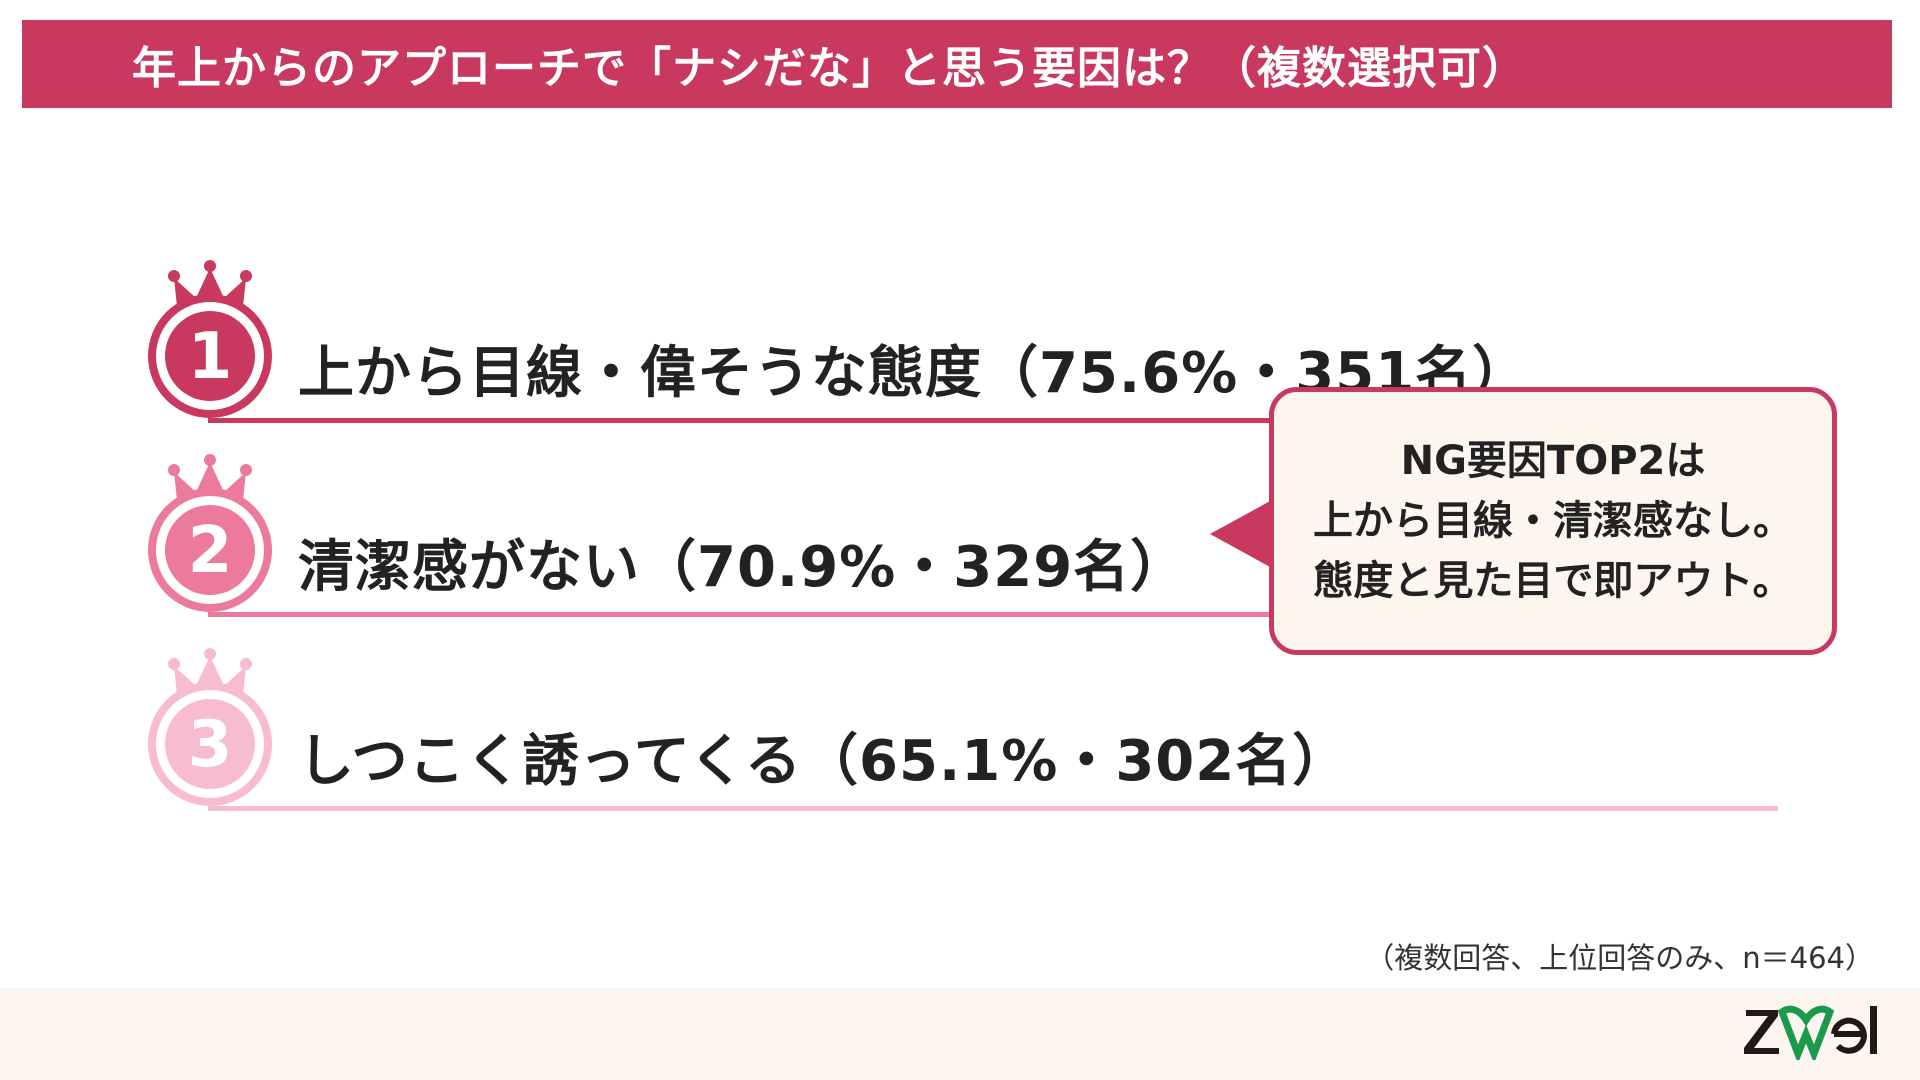 This screenshot has width=1920, height=1080. I want to click on crown-rank-badge-icon: 1, so click(210, 339).